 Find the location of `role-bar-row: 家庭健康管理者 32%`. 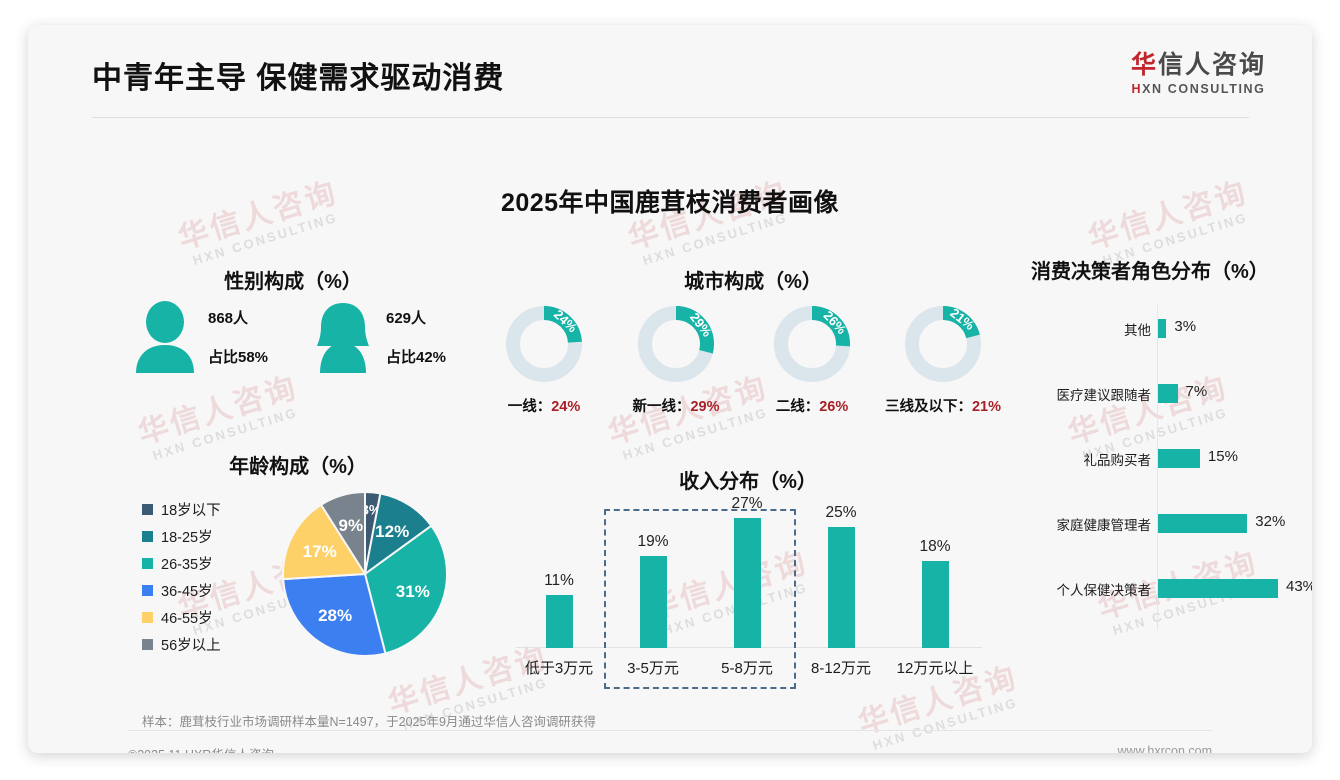

role-bar-row: 家庭健康管理者 32% is located at coordinates (1168, 523).